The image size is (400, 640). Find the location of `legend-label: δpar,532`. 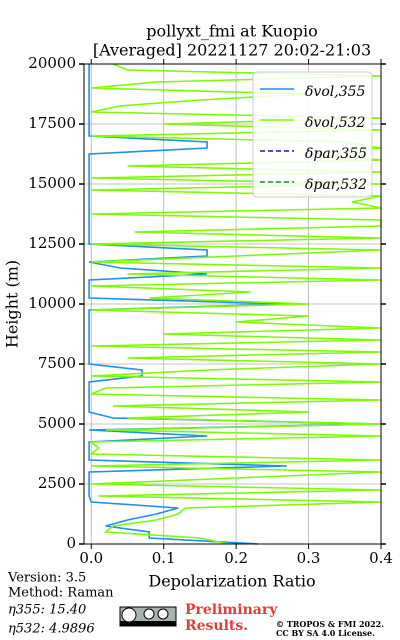

legend-label: δpar,532 is located at coordinates (336, 185).